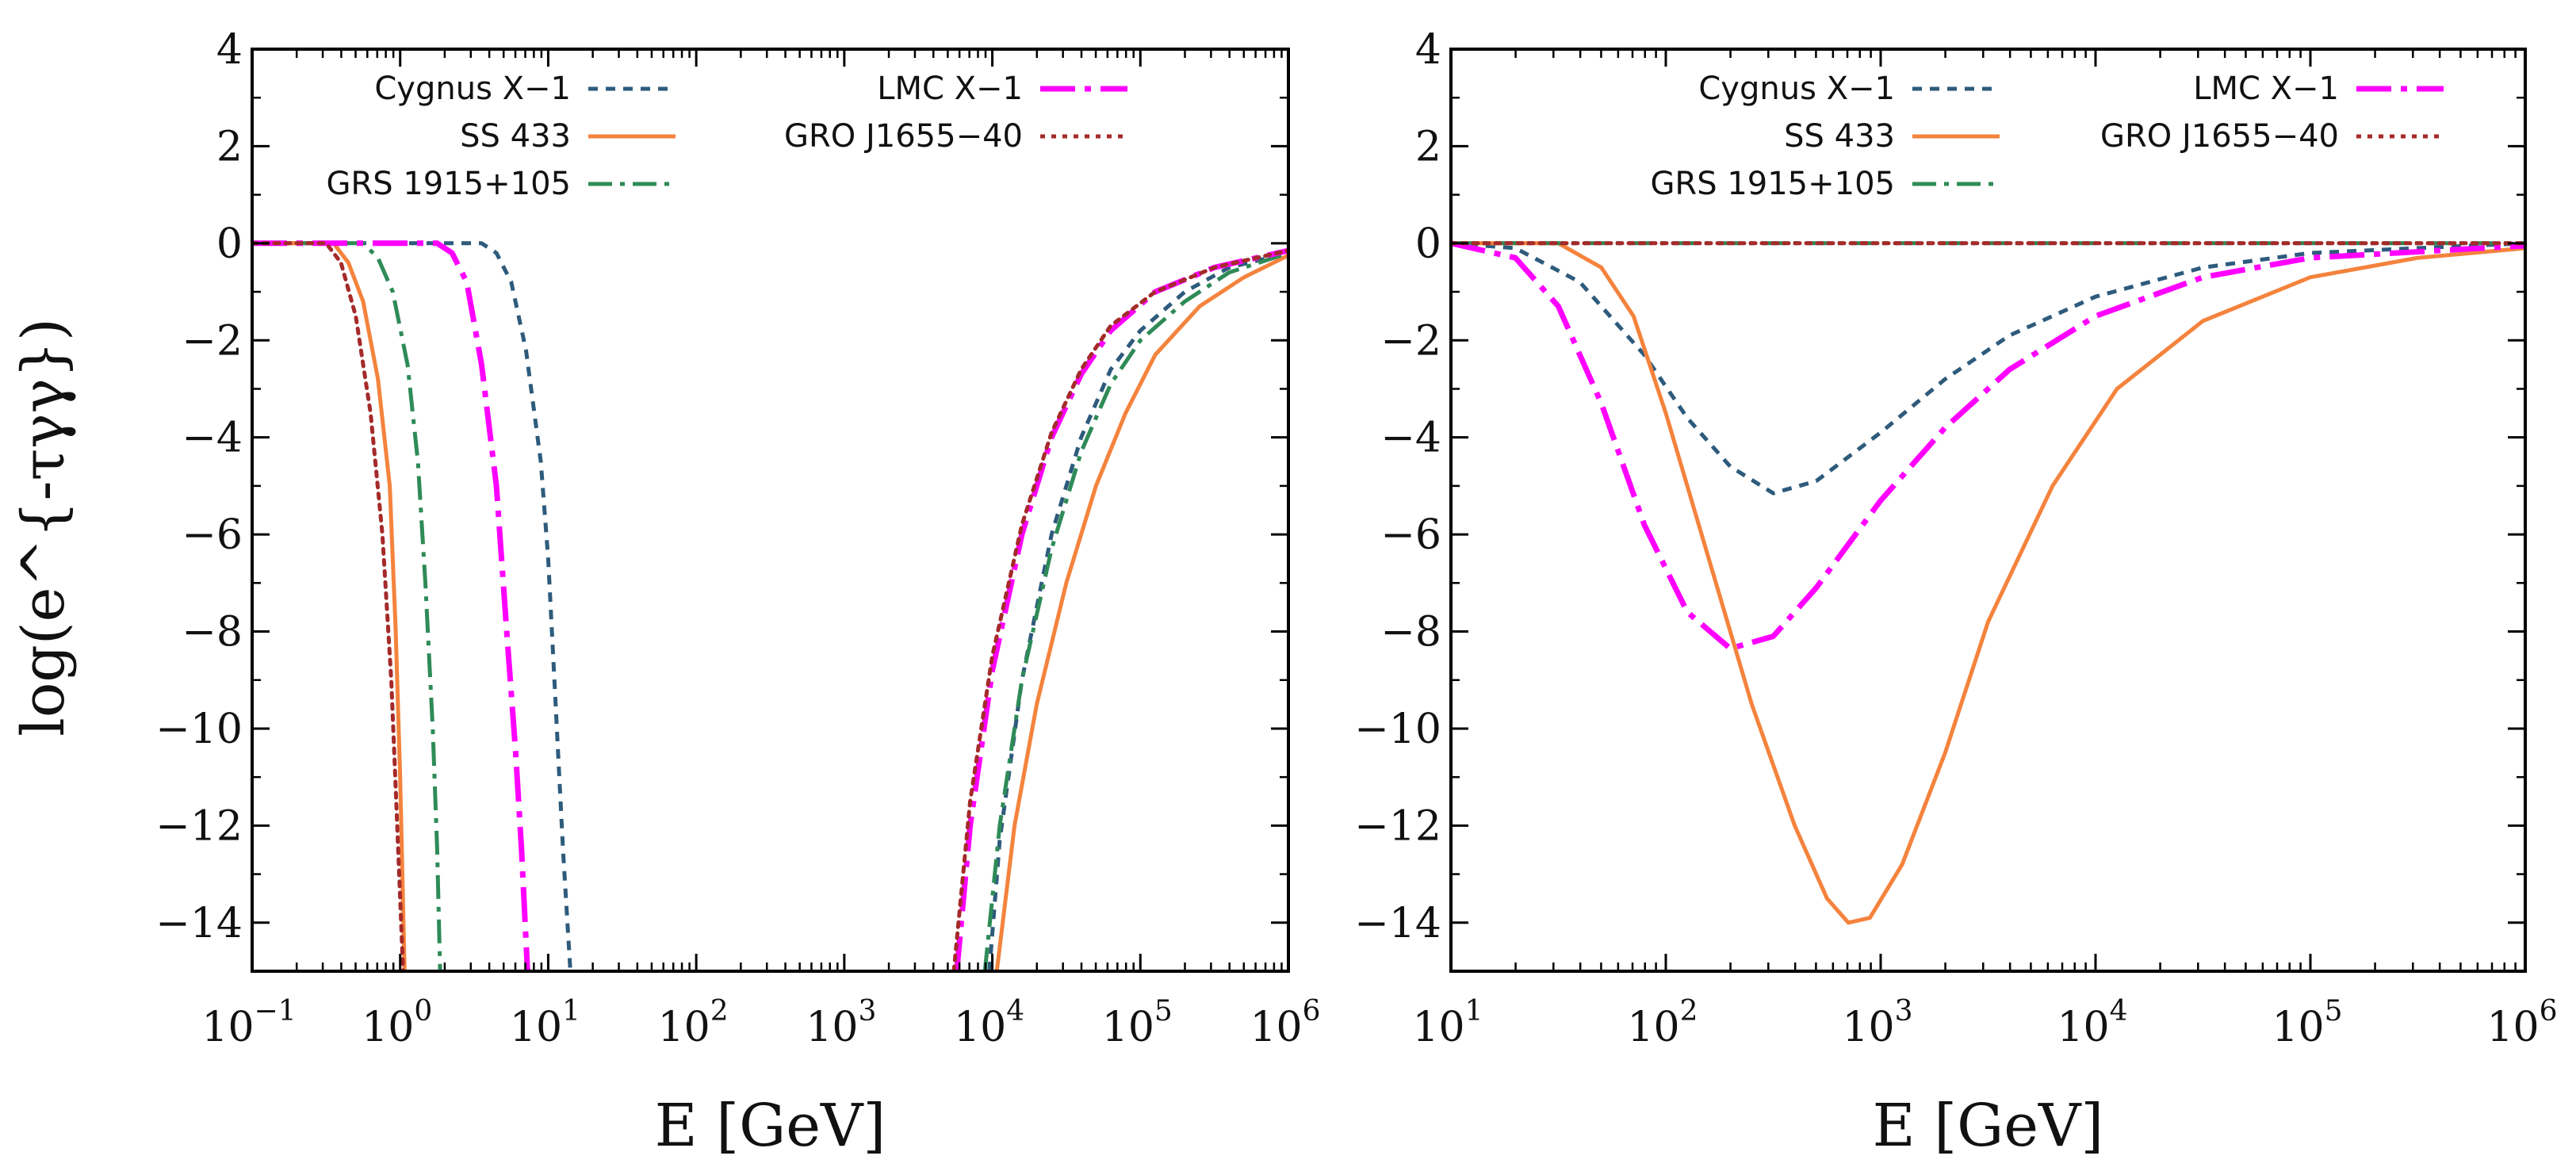  What do you see at coordinates (248, 1023) in the screenshot?
I see `x-tick-label: 10⁻¹` at bounding box center [248, 1023].